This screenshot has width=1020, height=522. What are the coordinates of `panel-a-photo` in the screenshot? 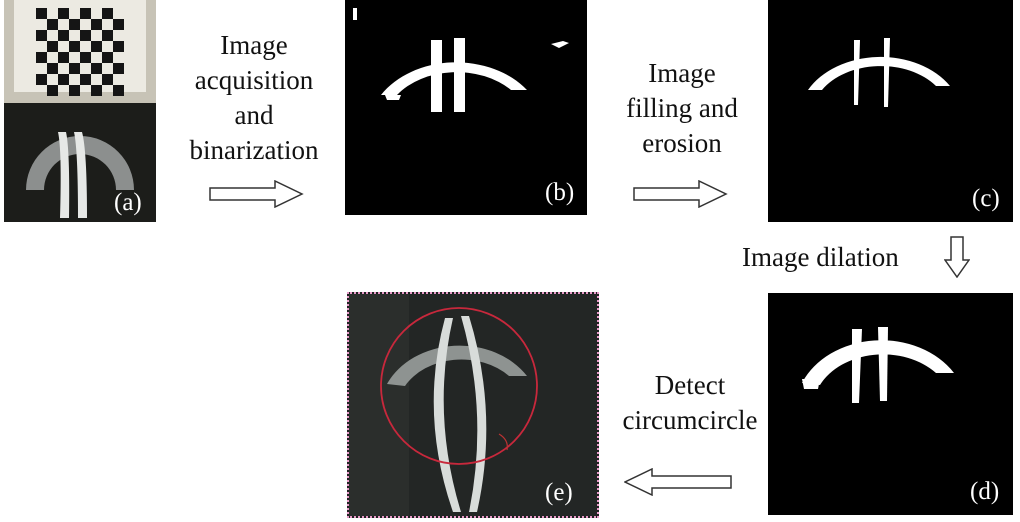 It's located at (80, 111).